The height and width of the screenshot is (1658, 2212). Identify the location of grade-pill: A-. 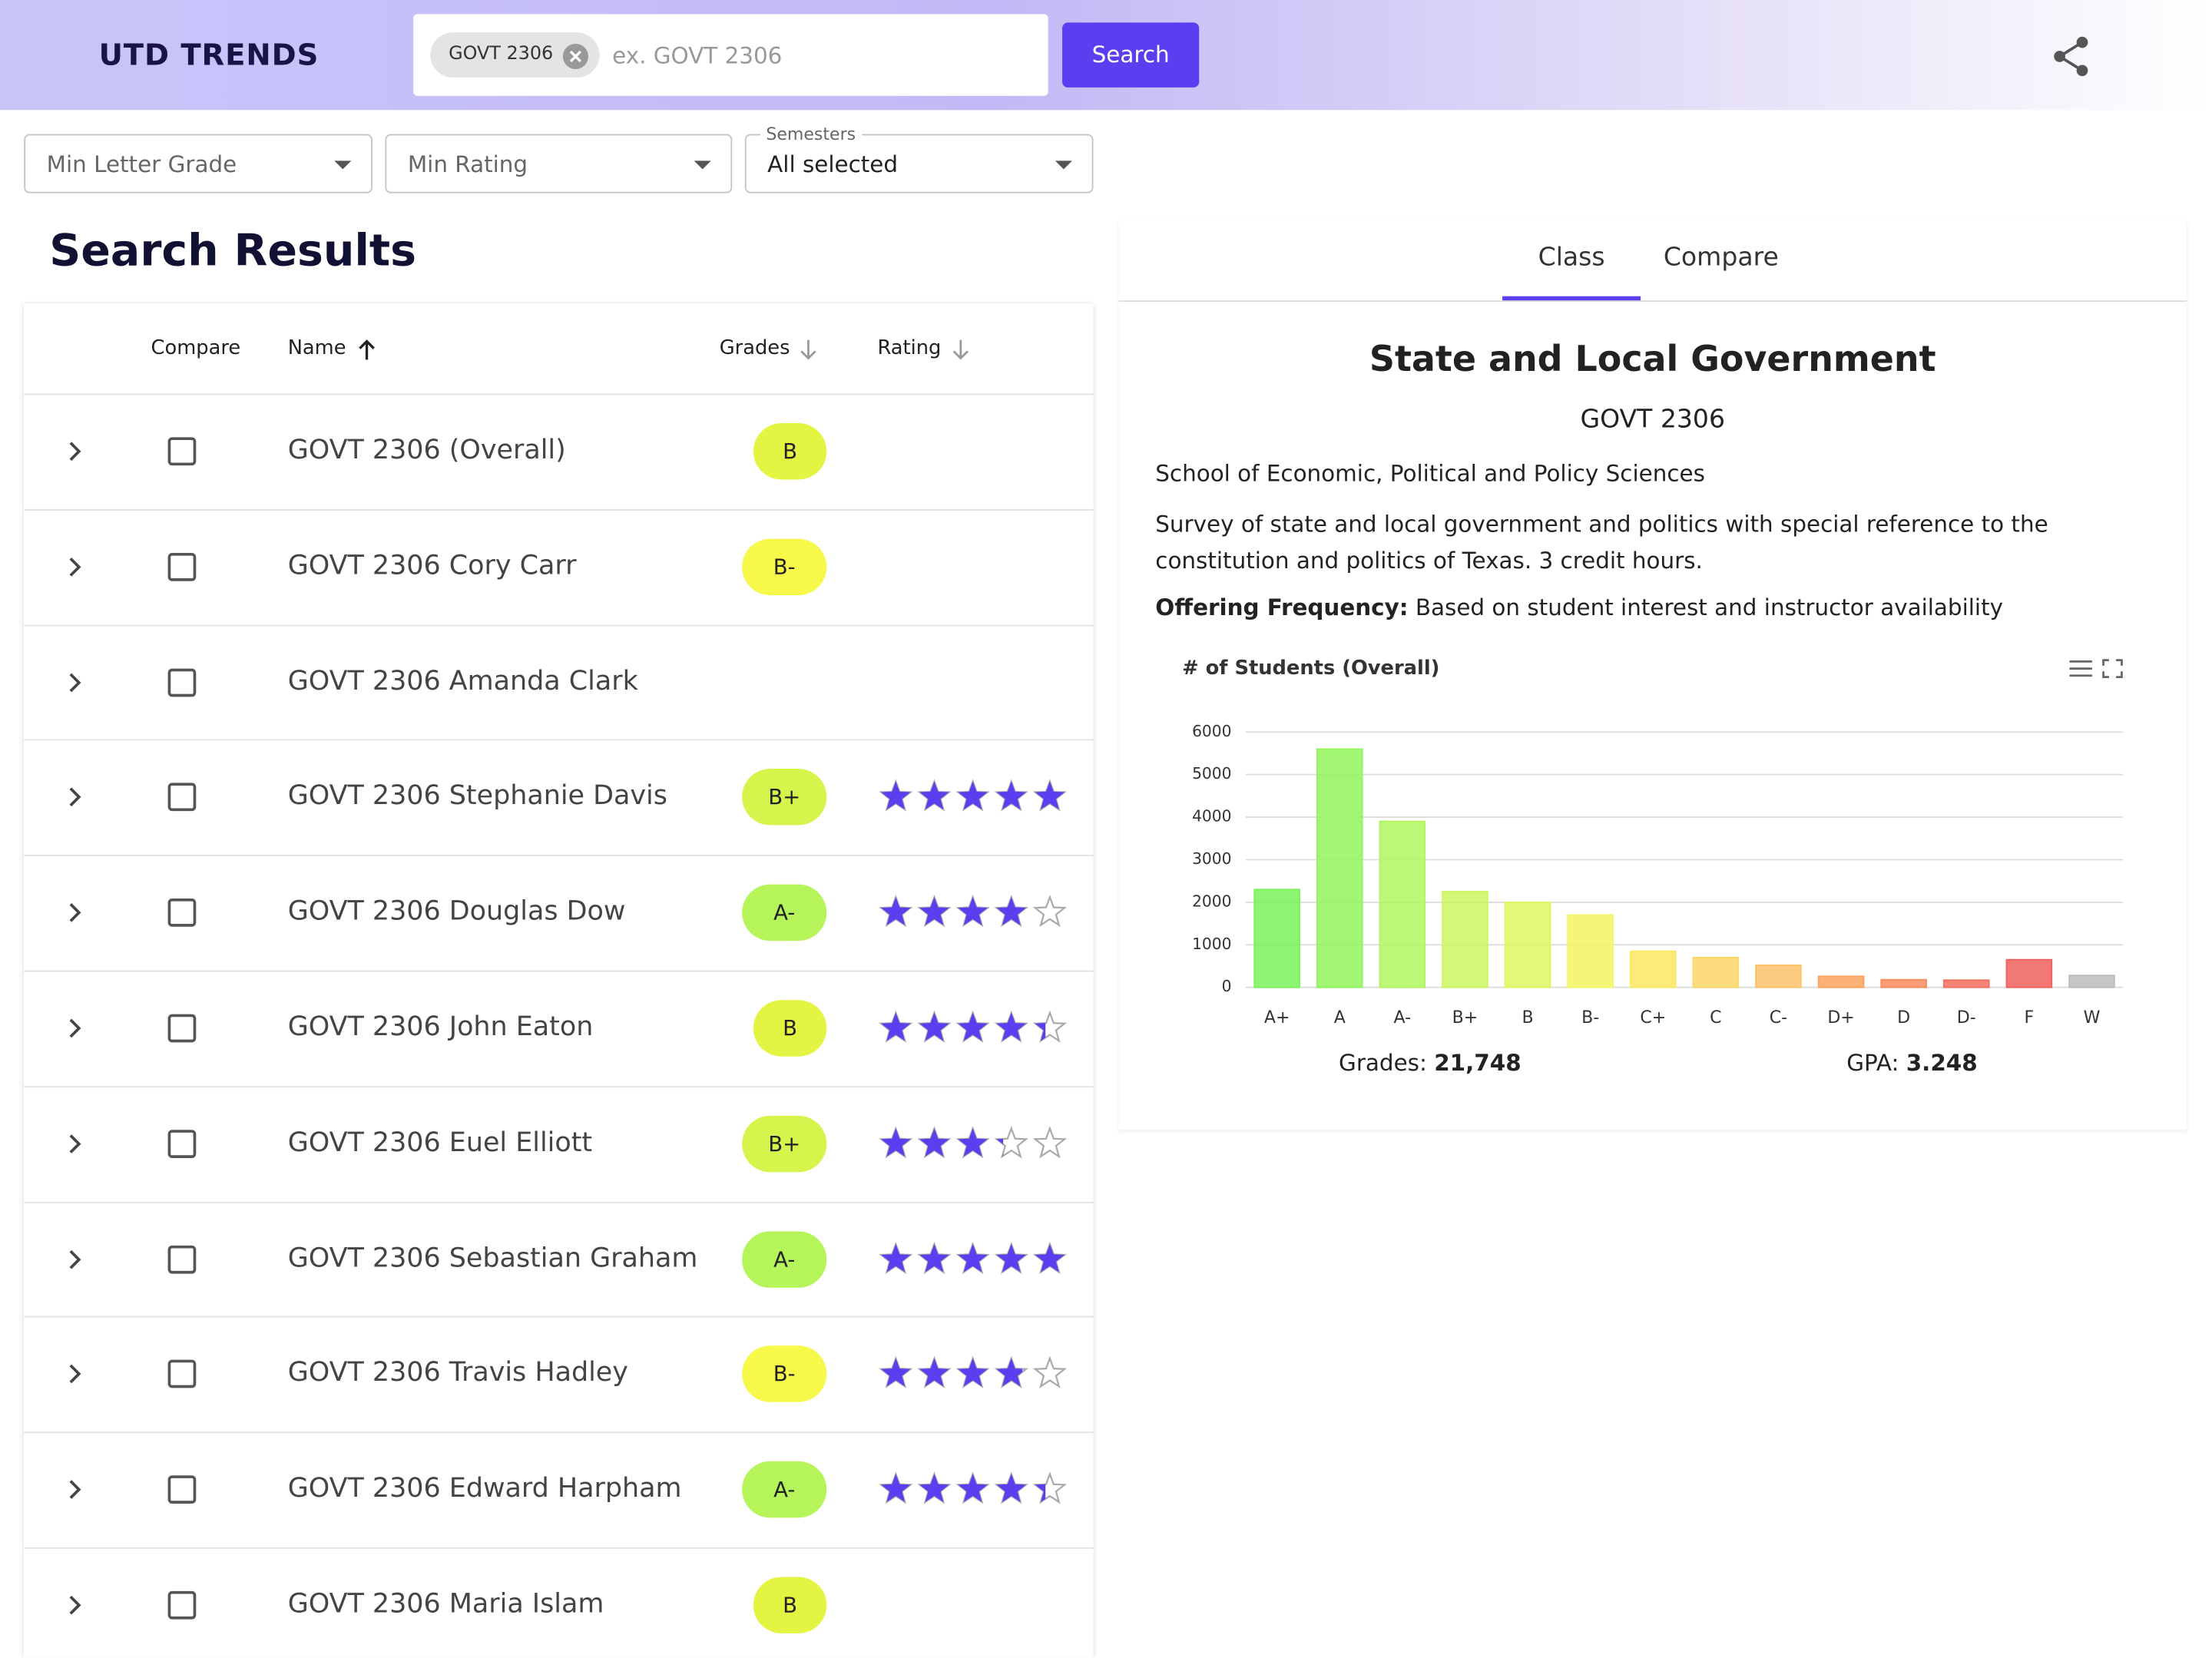
(785, 913).